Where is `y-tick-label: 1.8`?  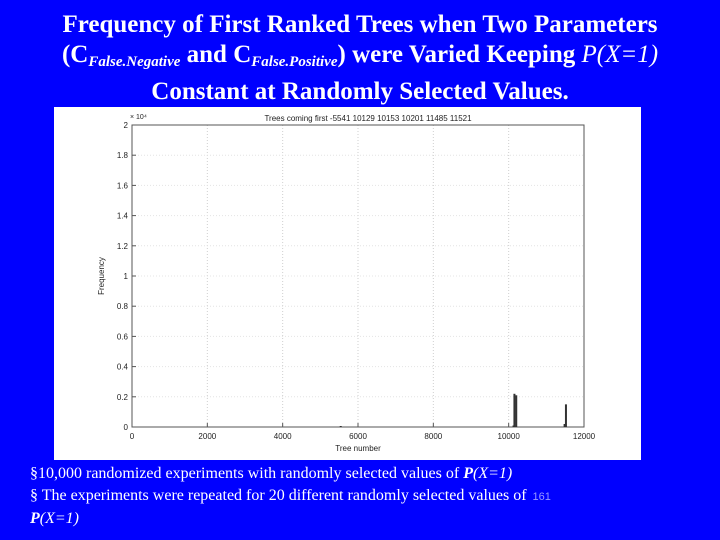
y-tick-label: 1.8 is located at coordinates (123, 155).